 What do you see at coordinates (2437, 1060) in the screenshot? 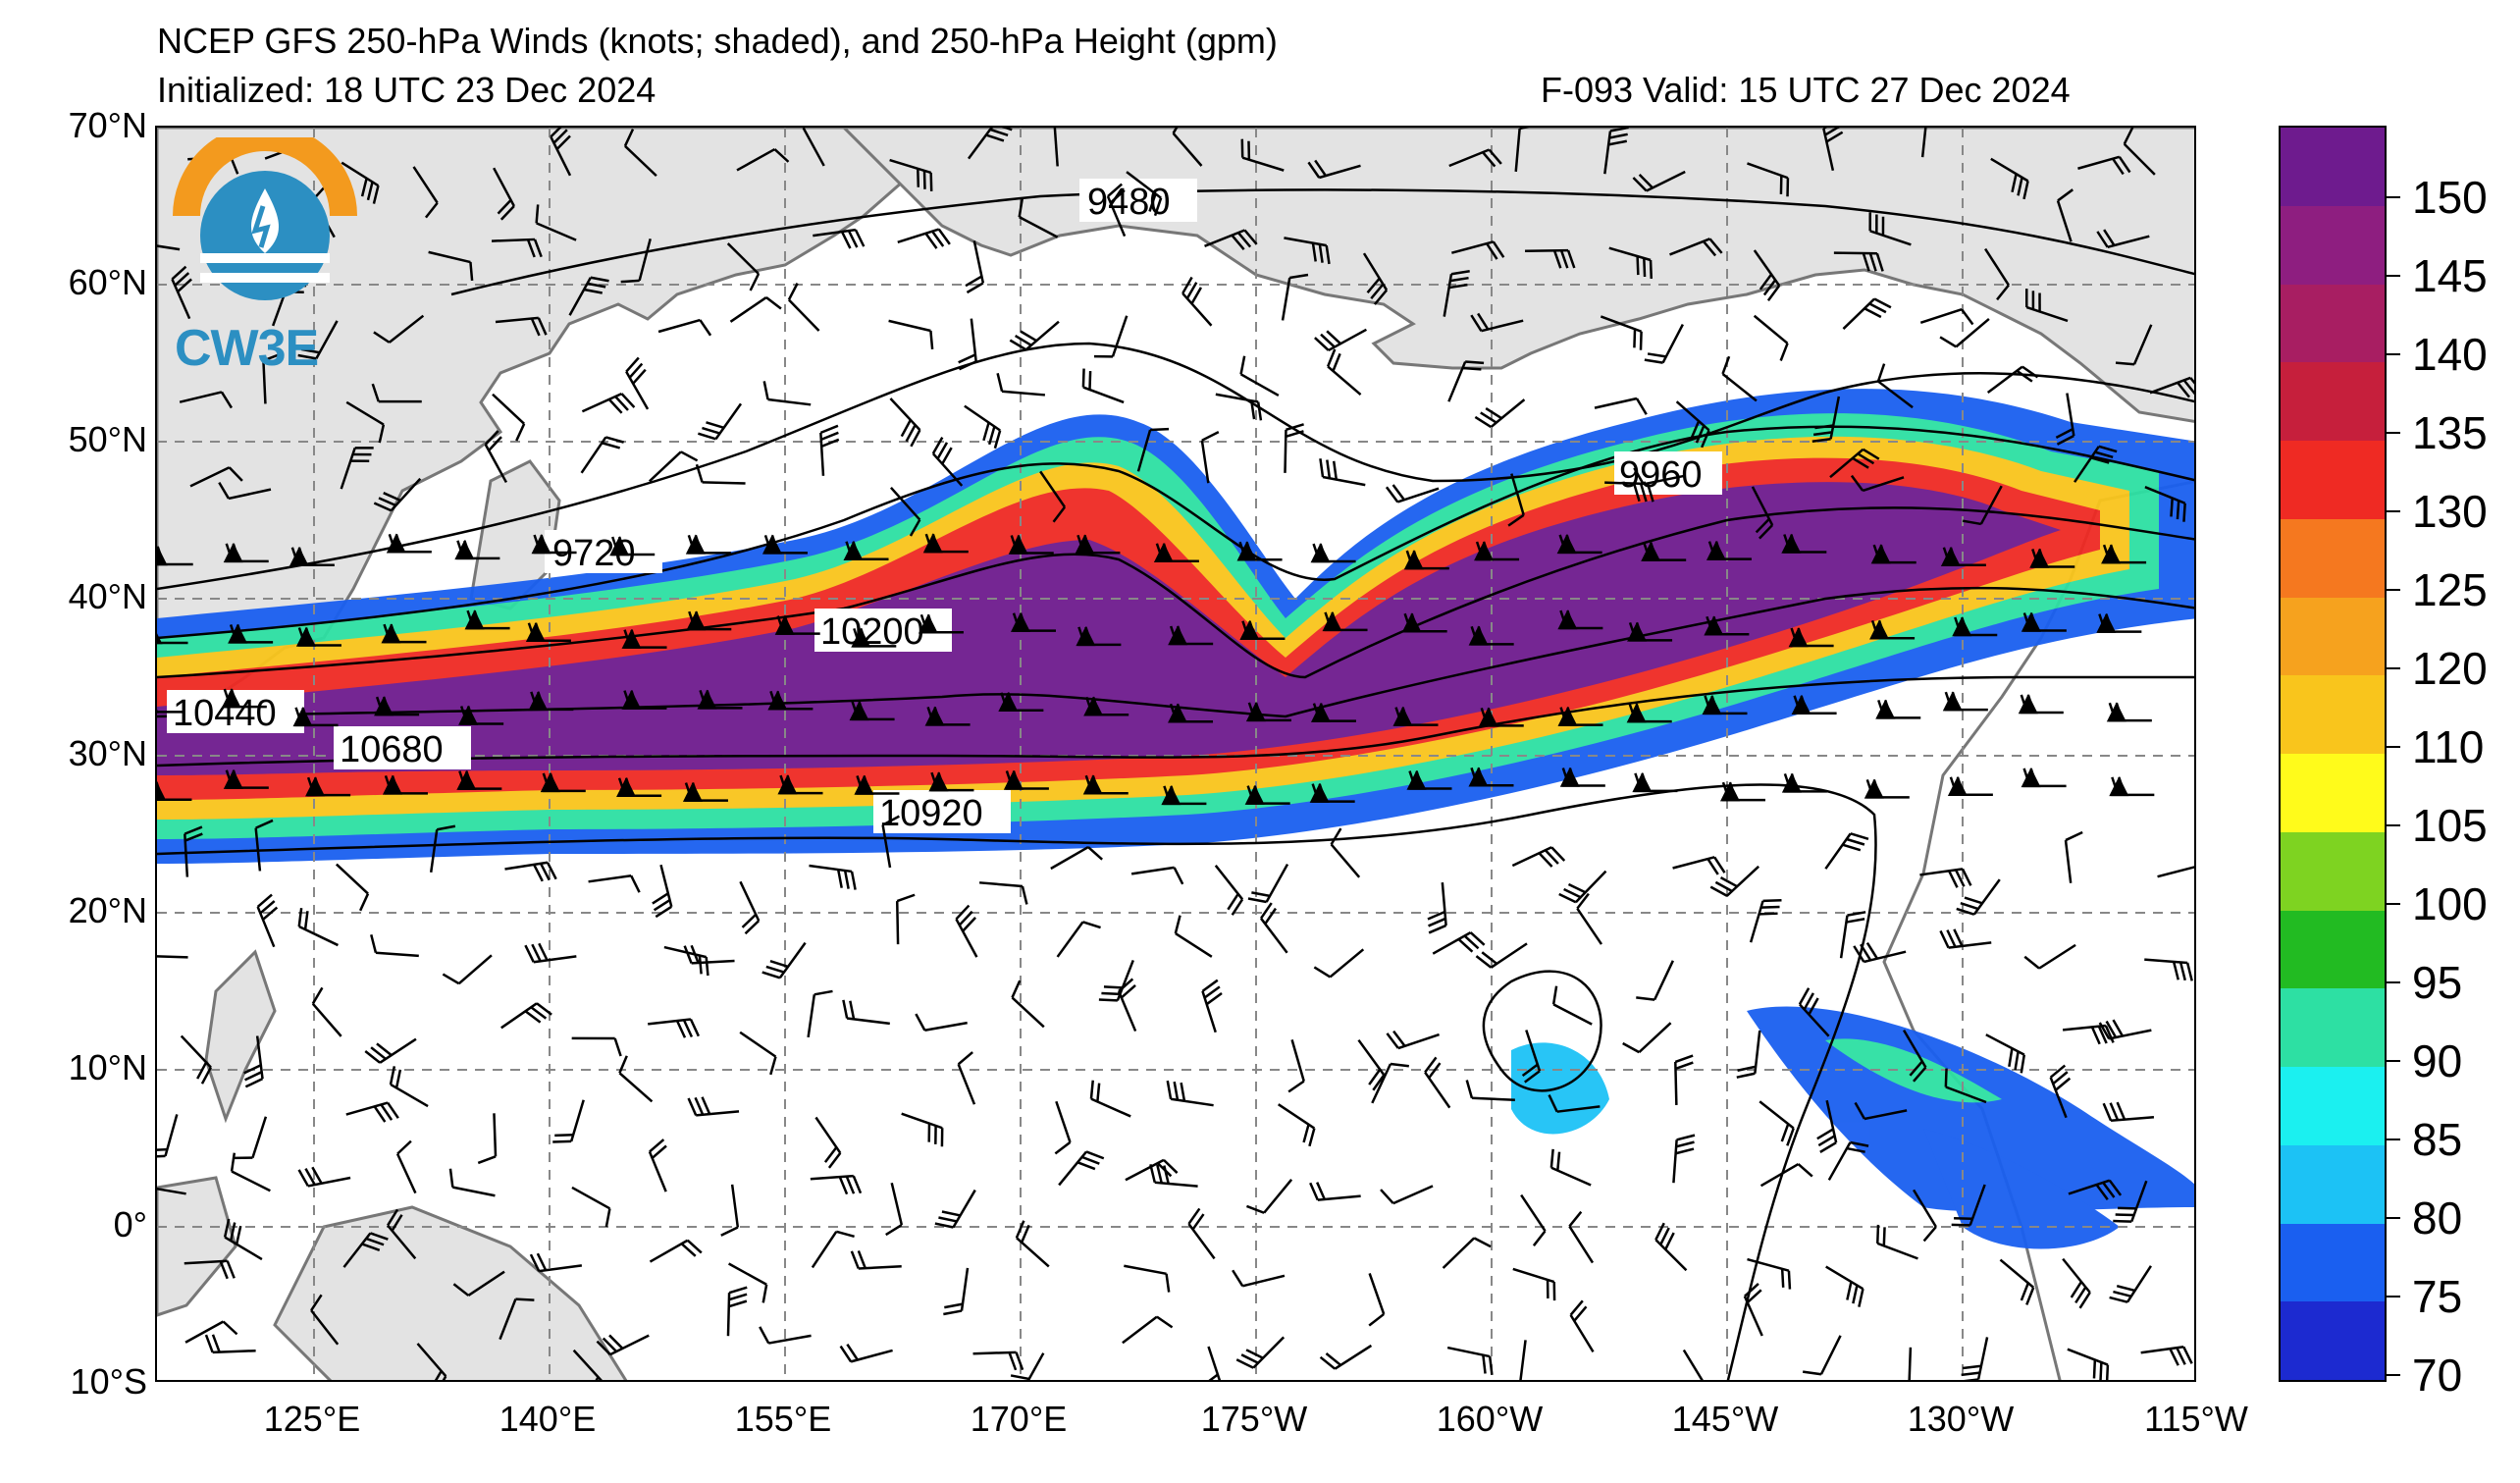
I see `colorbar-label: 90` at bounding box center [2437, 1060].